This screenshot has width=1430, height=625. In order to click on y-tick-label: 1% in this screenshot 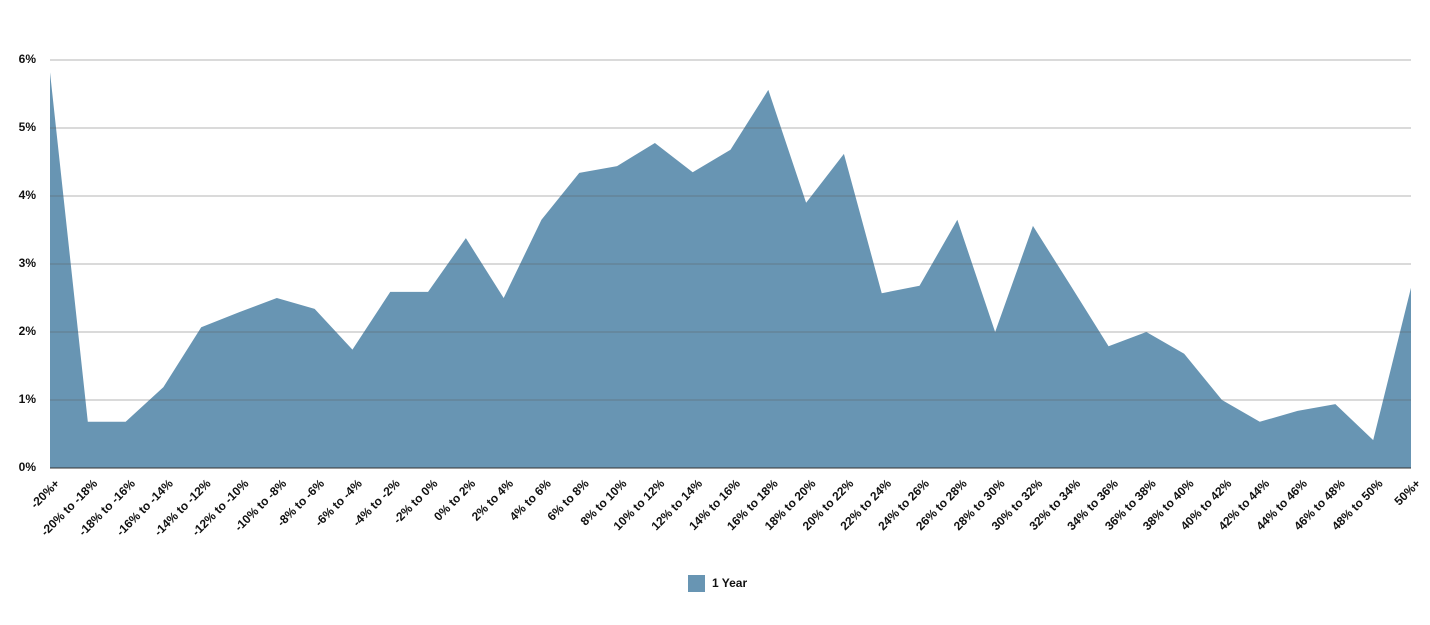, I will do `click(28, 399)`.